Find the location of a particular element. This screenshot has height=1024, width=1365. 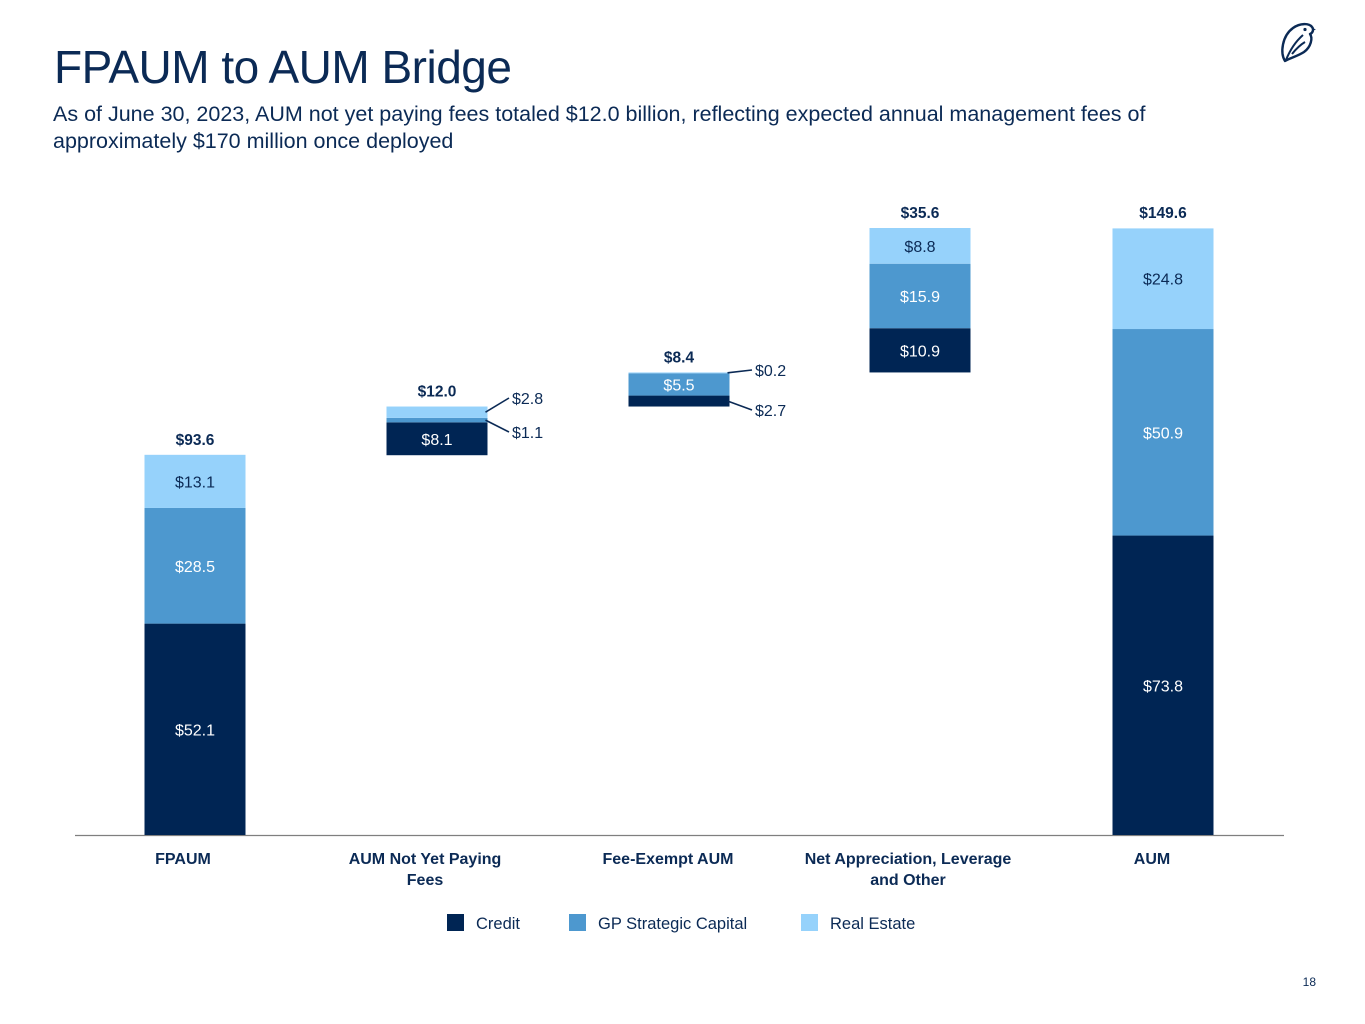

segment-label: $1.1 is located at coordinates (527, 433).